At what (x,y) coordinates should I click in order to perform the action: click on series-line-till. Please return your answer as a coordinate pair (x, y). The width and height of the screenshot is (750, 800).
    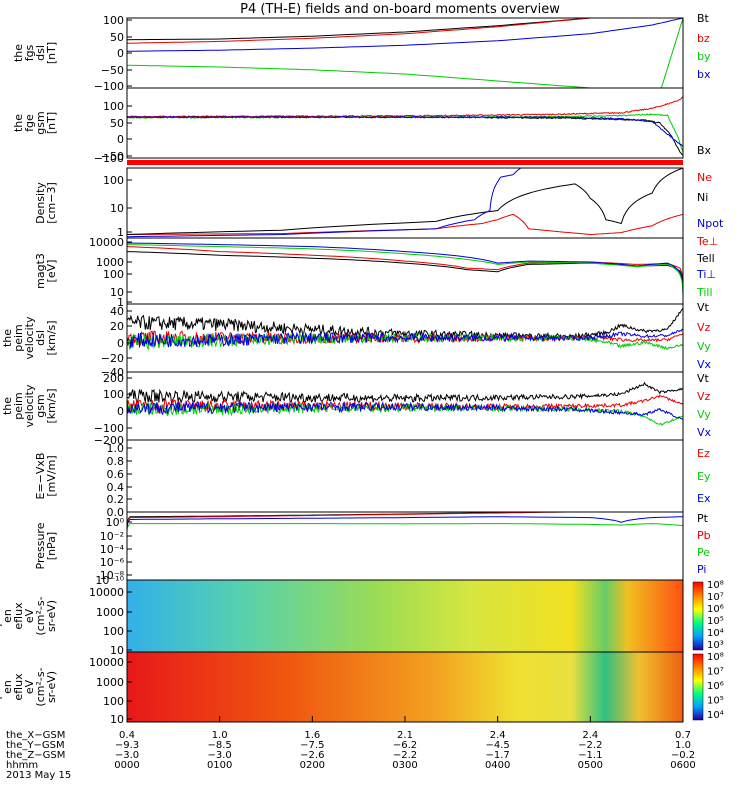
    Looking at the image, I should click on (405, 270).